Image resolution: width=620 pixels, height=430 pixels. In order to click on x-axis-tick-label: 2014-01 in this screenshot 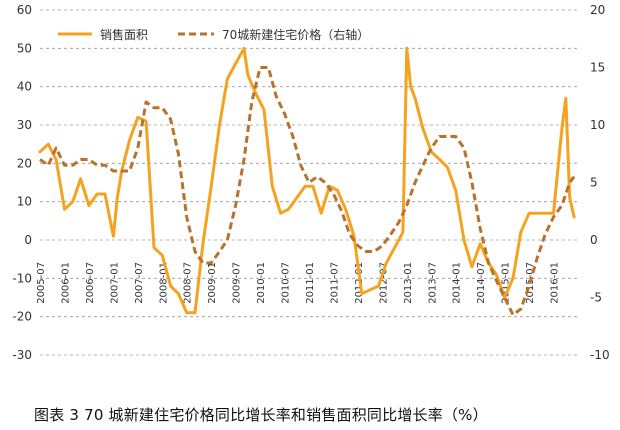, I will do `click(457, 283)`.